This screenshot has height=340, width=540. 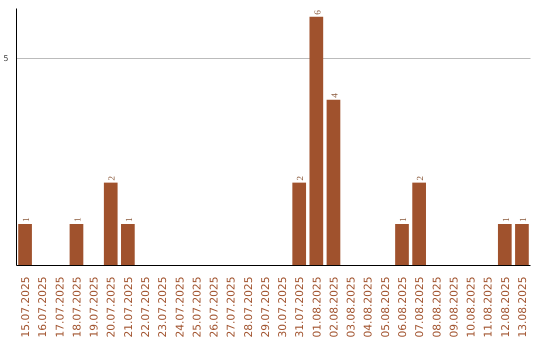 What do you see at coordinates (94, 307) in the screenshot?
I see `x-tick-label: 19.07.2025` at bounding box center [94, 307].